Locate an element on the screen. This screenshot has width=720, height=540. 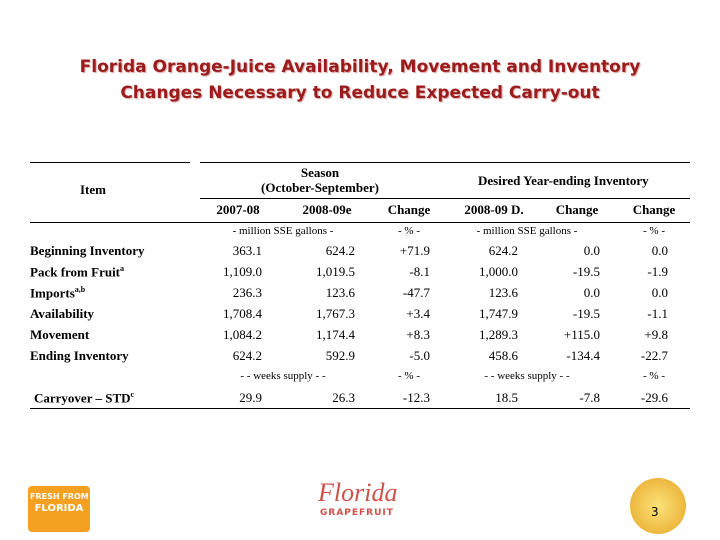
footnote-mark: a is located at coordinates (122, 268).